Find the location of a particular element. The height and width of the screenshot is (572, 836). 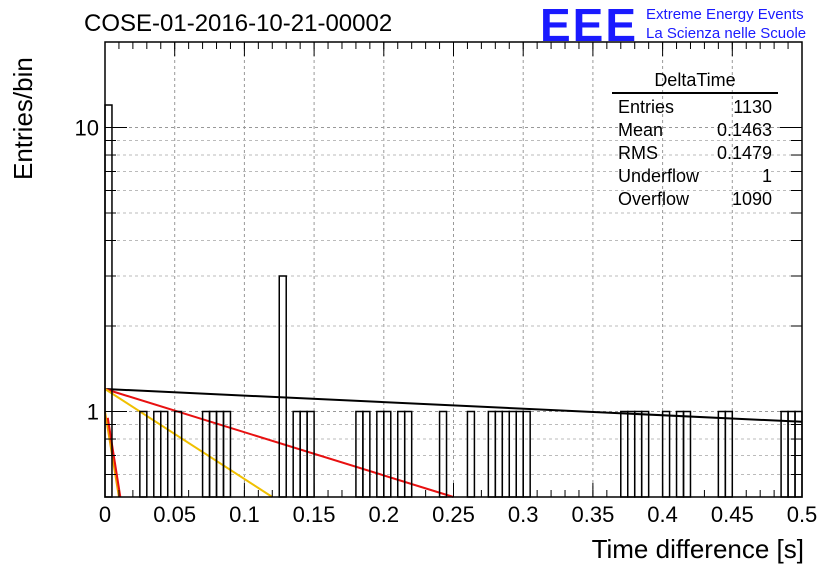

logo-line-1: Extreme Energy Events is located at coordinates (725, 14).